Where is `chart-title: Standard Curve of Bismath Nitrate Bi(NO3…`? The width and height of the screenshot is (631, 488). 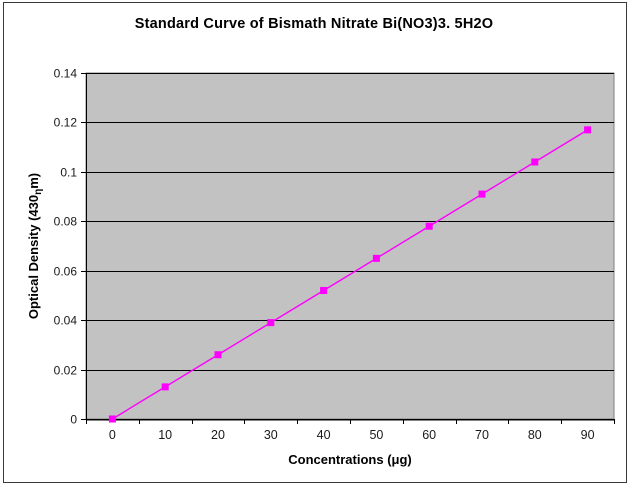 chart-title: Standard Curve of Bismath Nitrate Bi(NO3… is located at coordinates (314, 24).